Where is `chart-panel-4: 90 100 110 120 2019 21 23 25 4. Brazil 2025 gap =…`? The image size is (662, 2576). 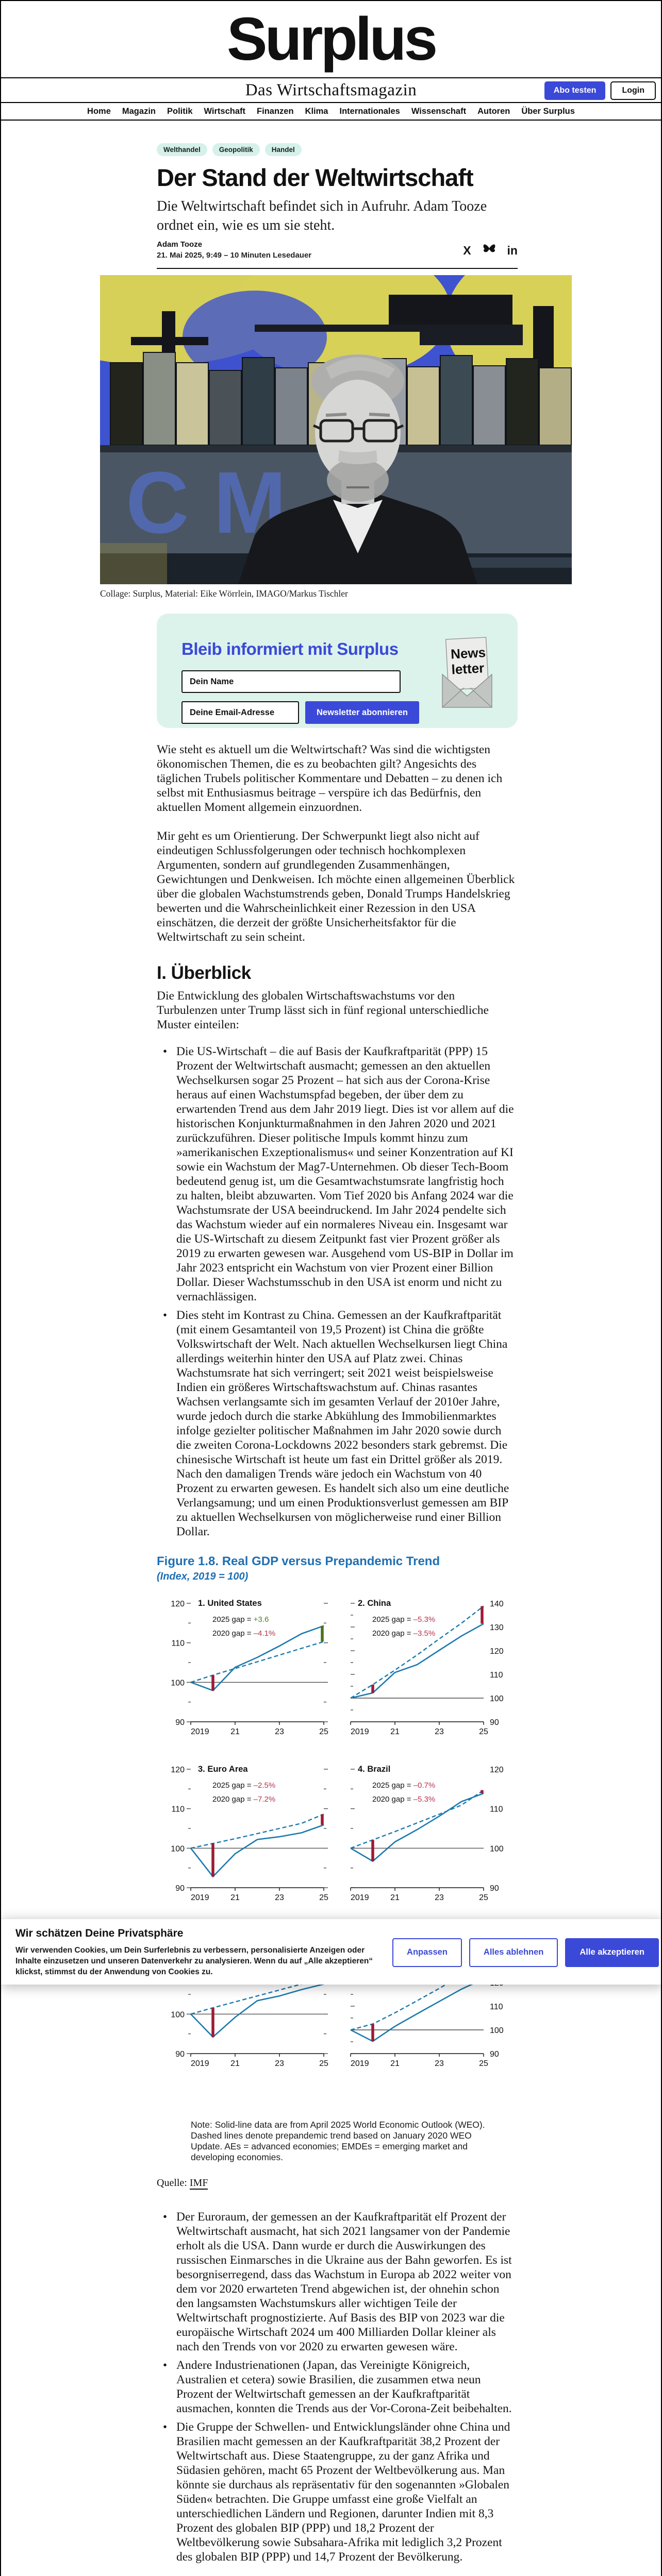
chart-panel-4: 90 100 110 120 2019 21 23 25 4. Brazil 2025 gap =… is located at coordinates (427, 1833).